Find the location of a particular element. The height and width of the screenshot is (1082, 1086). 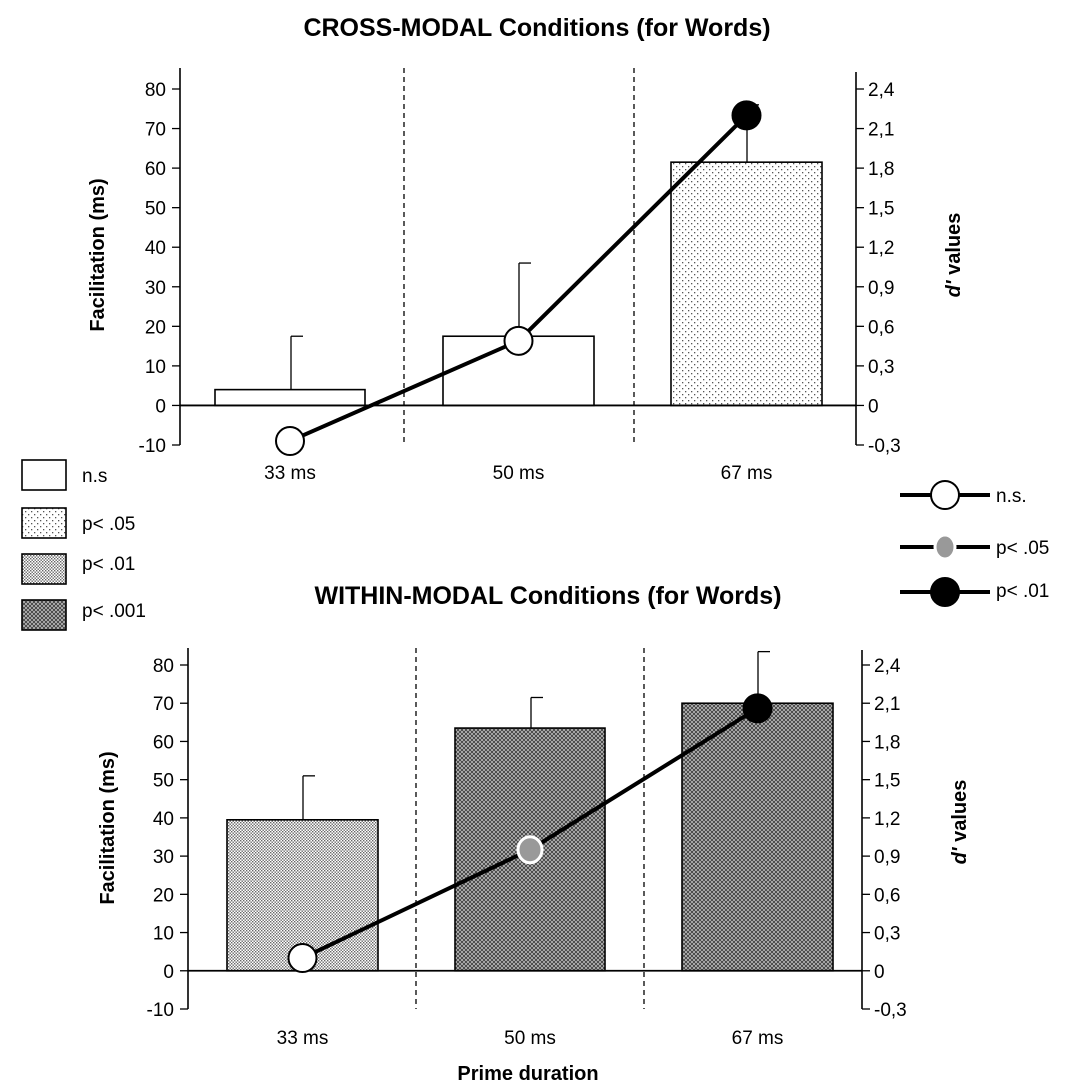

legend-item-ns: n.s is located at coordinates (64, 475).